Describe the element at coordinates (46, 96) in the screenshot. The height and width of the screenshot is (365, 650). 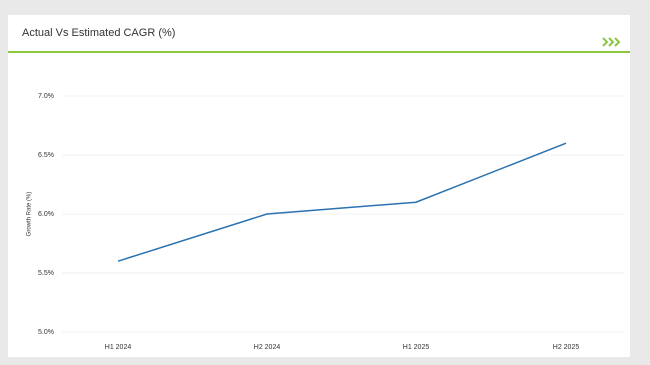
I see `y-tick-label: 7.0%` at that location.